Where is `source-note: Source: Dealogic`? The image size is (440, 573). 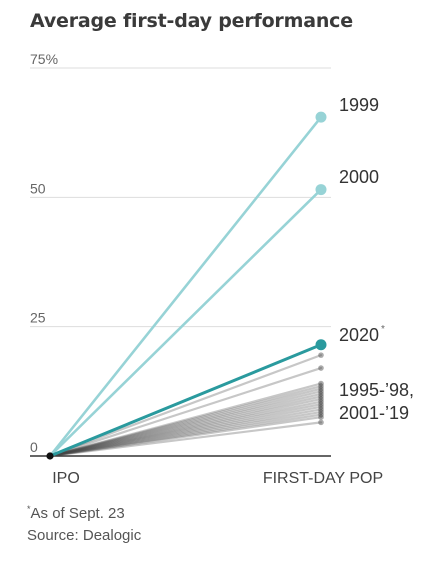
source-note: Source: Dealogic is located at coordinates (84, 535).